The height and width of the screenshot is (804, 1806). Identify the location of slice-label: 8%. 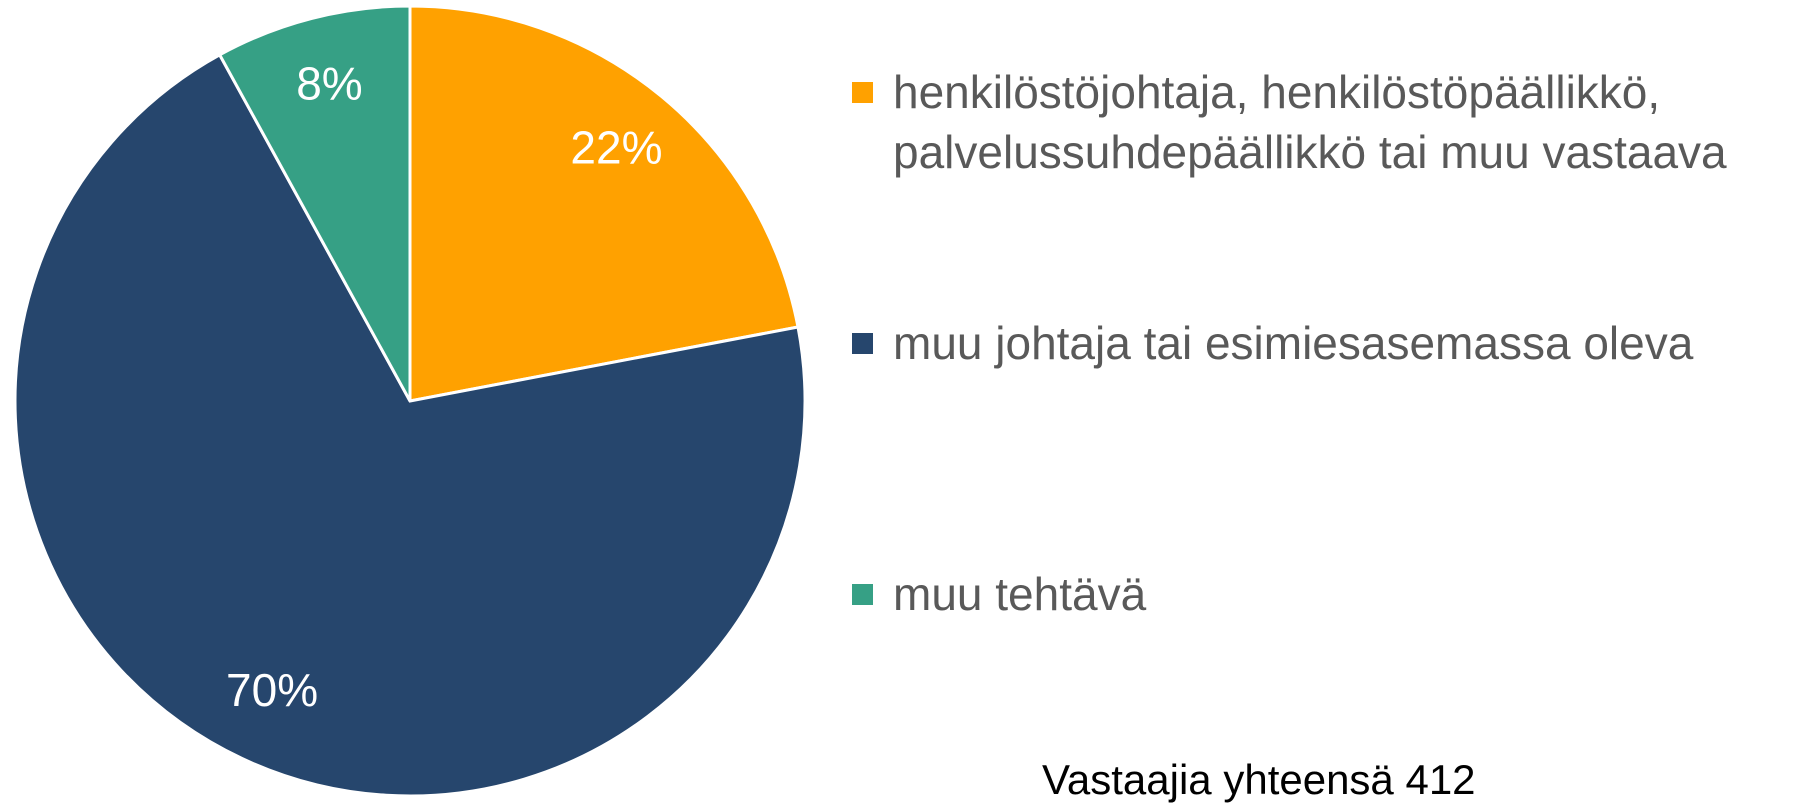
(329, 83).